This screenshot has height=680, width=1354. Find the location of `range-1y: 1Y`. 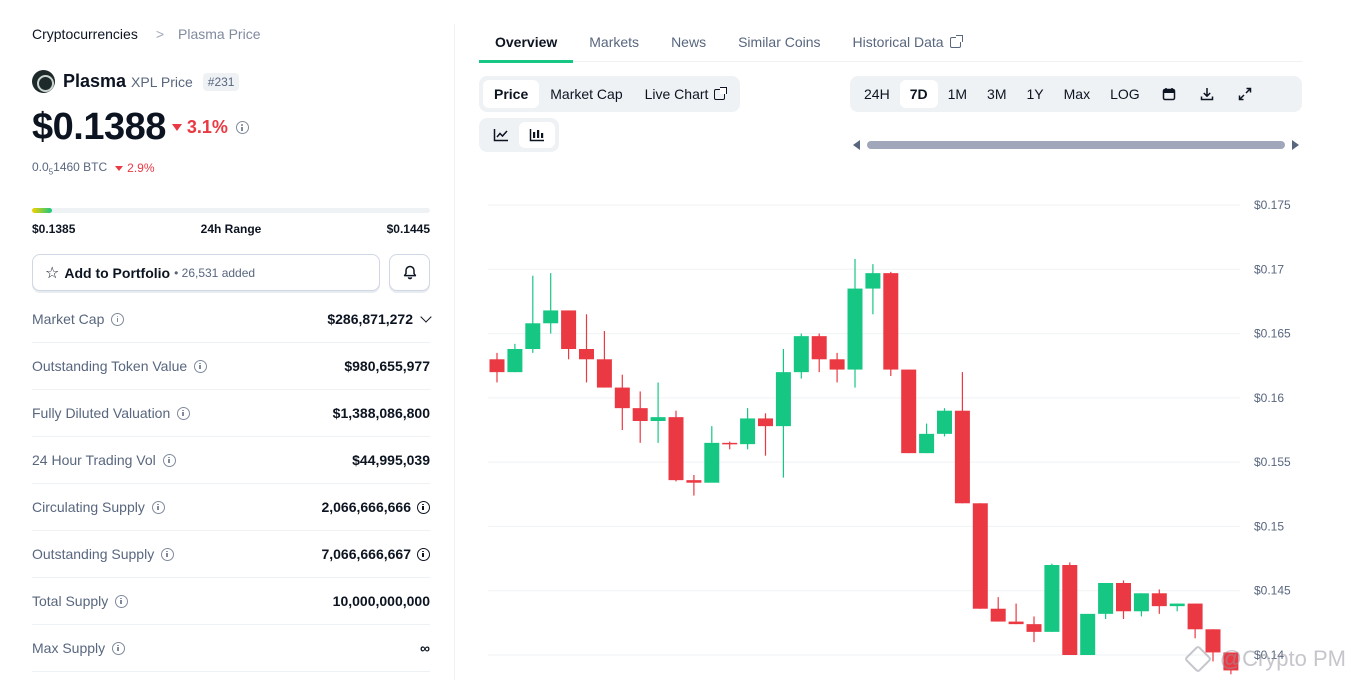

range-1y: 1Y is located at coordinates (1035, 94).